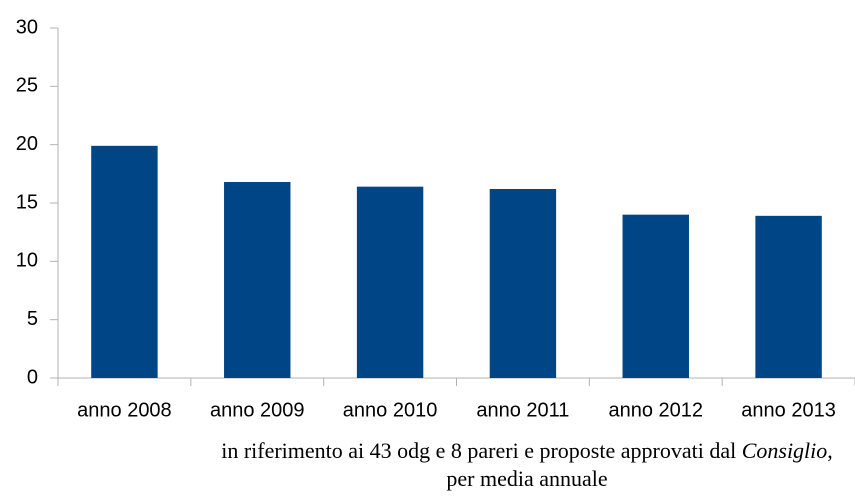 The width and height of the screenshot is (855, 500). What do you see at coordinates (390, 410) in the screenshot?
I see `x-tick-label: anno 2010` at bounding box center [390, 410].